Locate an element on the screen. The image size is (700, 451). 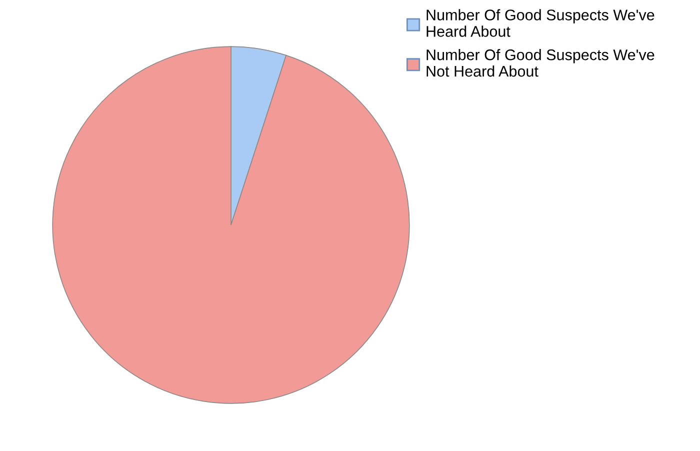
legend-label: Number Of Good Suspects We've Heard About is located at coordinates (540, 23).